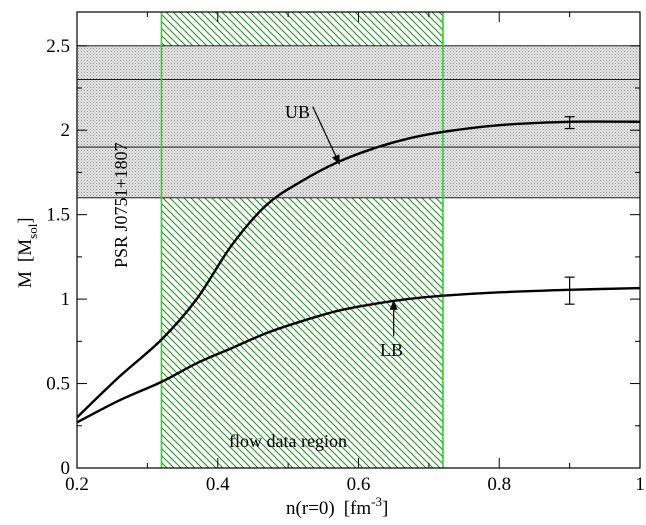 The image size is (646, 525). Describe the element at coordinates (66, 130) in the screenshot. I see `y-tick-label: 2` at that location.